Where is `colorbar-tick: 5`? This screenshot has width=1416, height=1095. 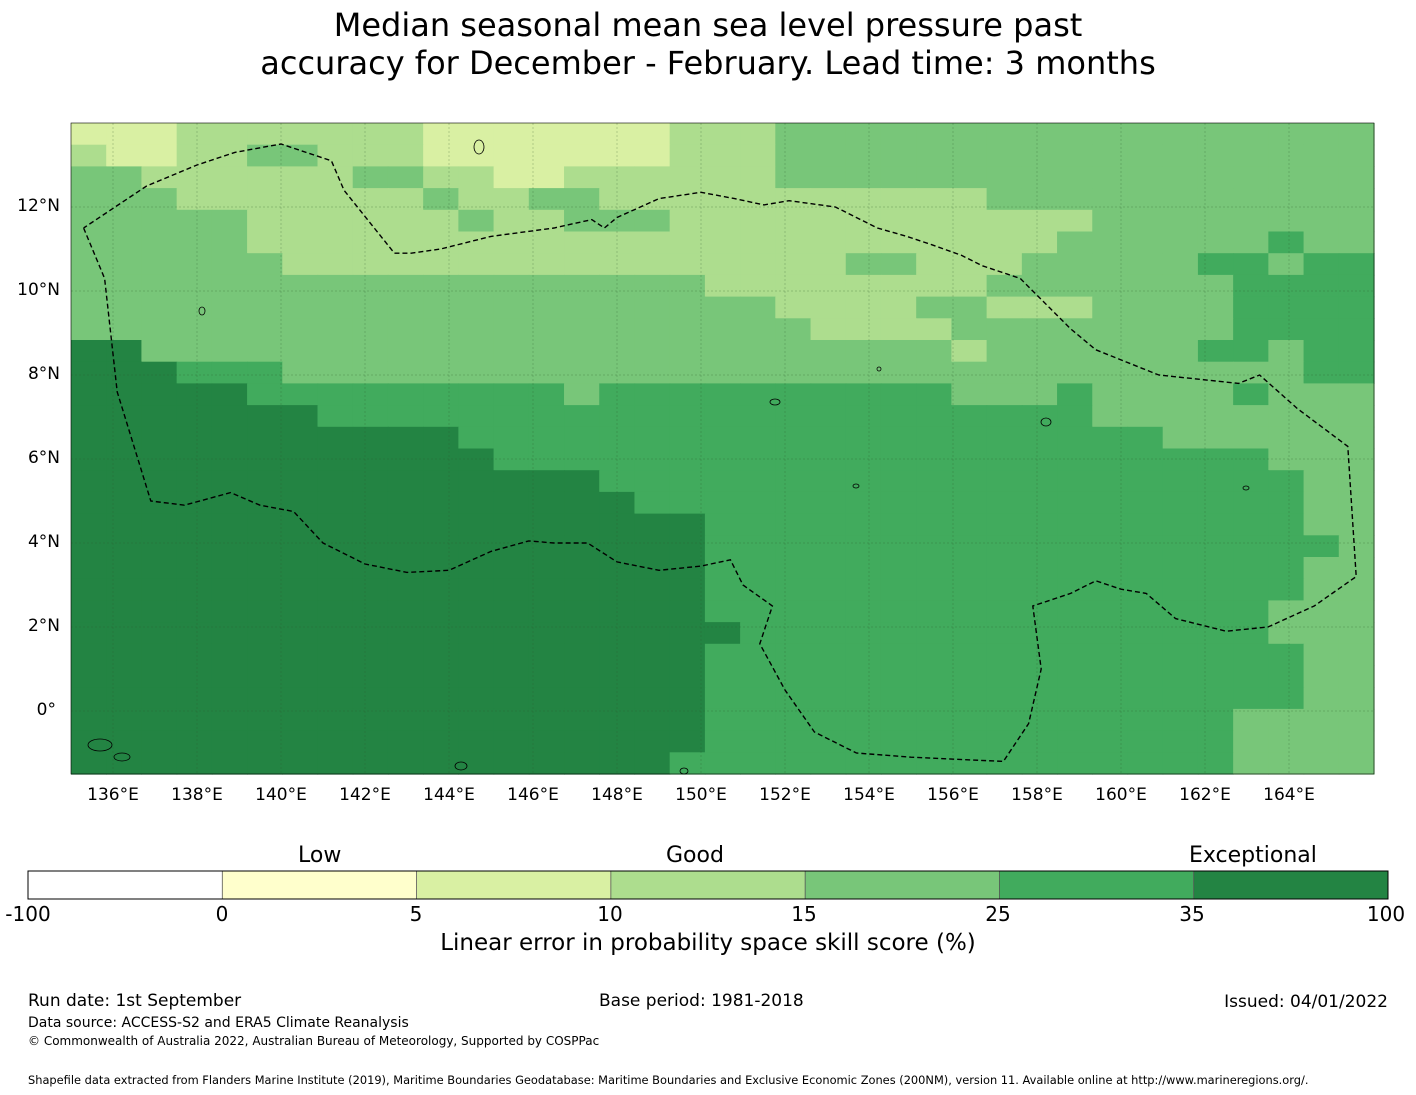
colorbar-tick: 5 is located at coordinates (416, 914).